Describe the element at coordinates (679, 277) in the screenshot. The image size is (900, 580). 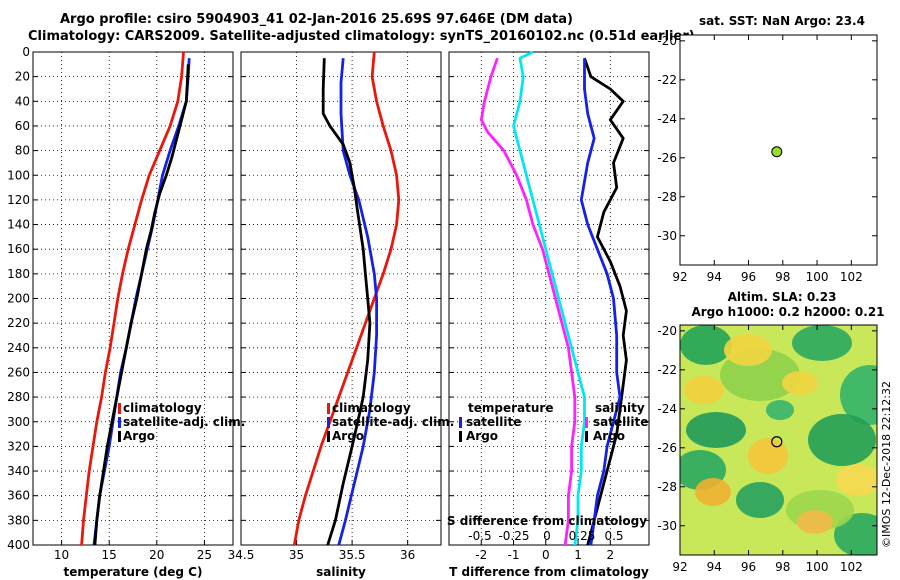
I see `sst-map-xtick-label: 92` at that location.